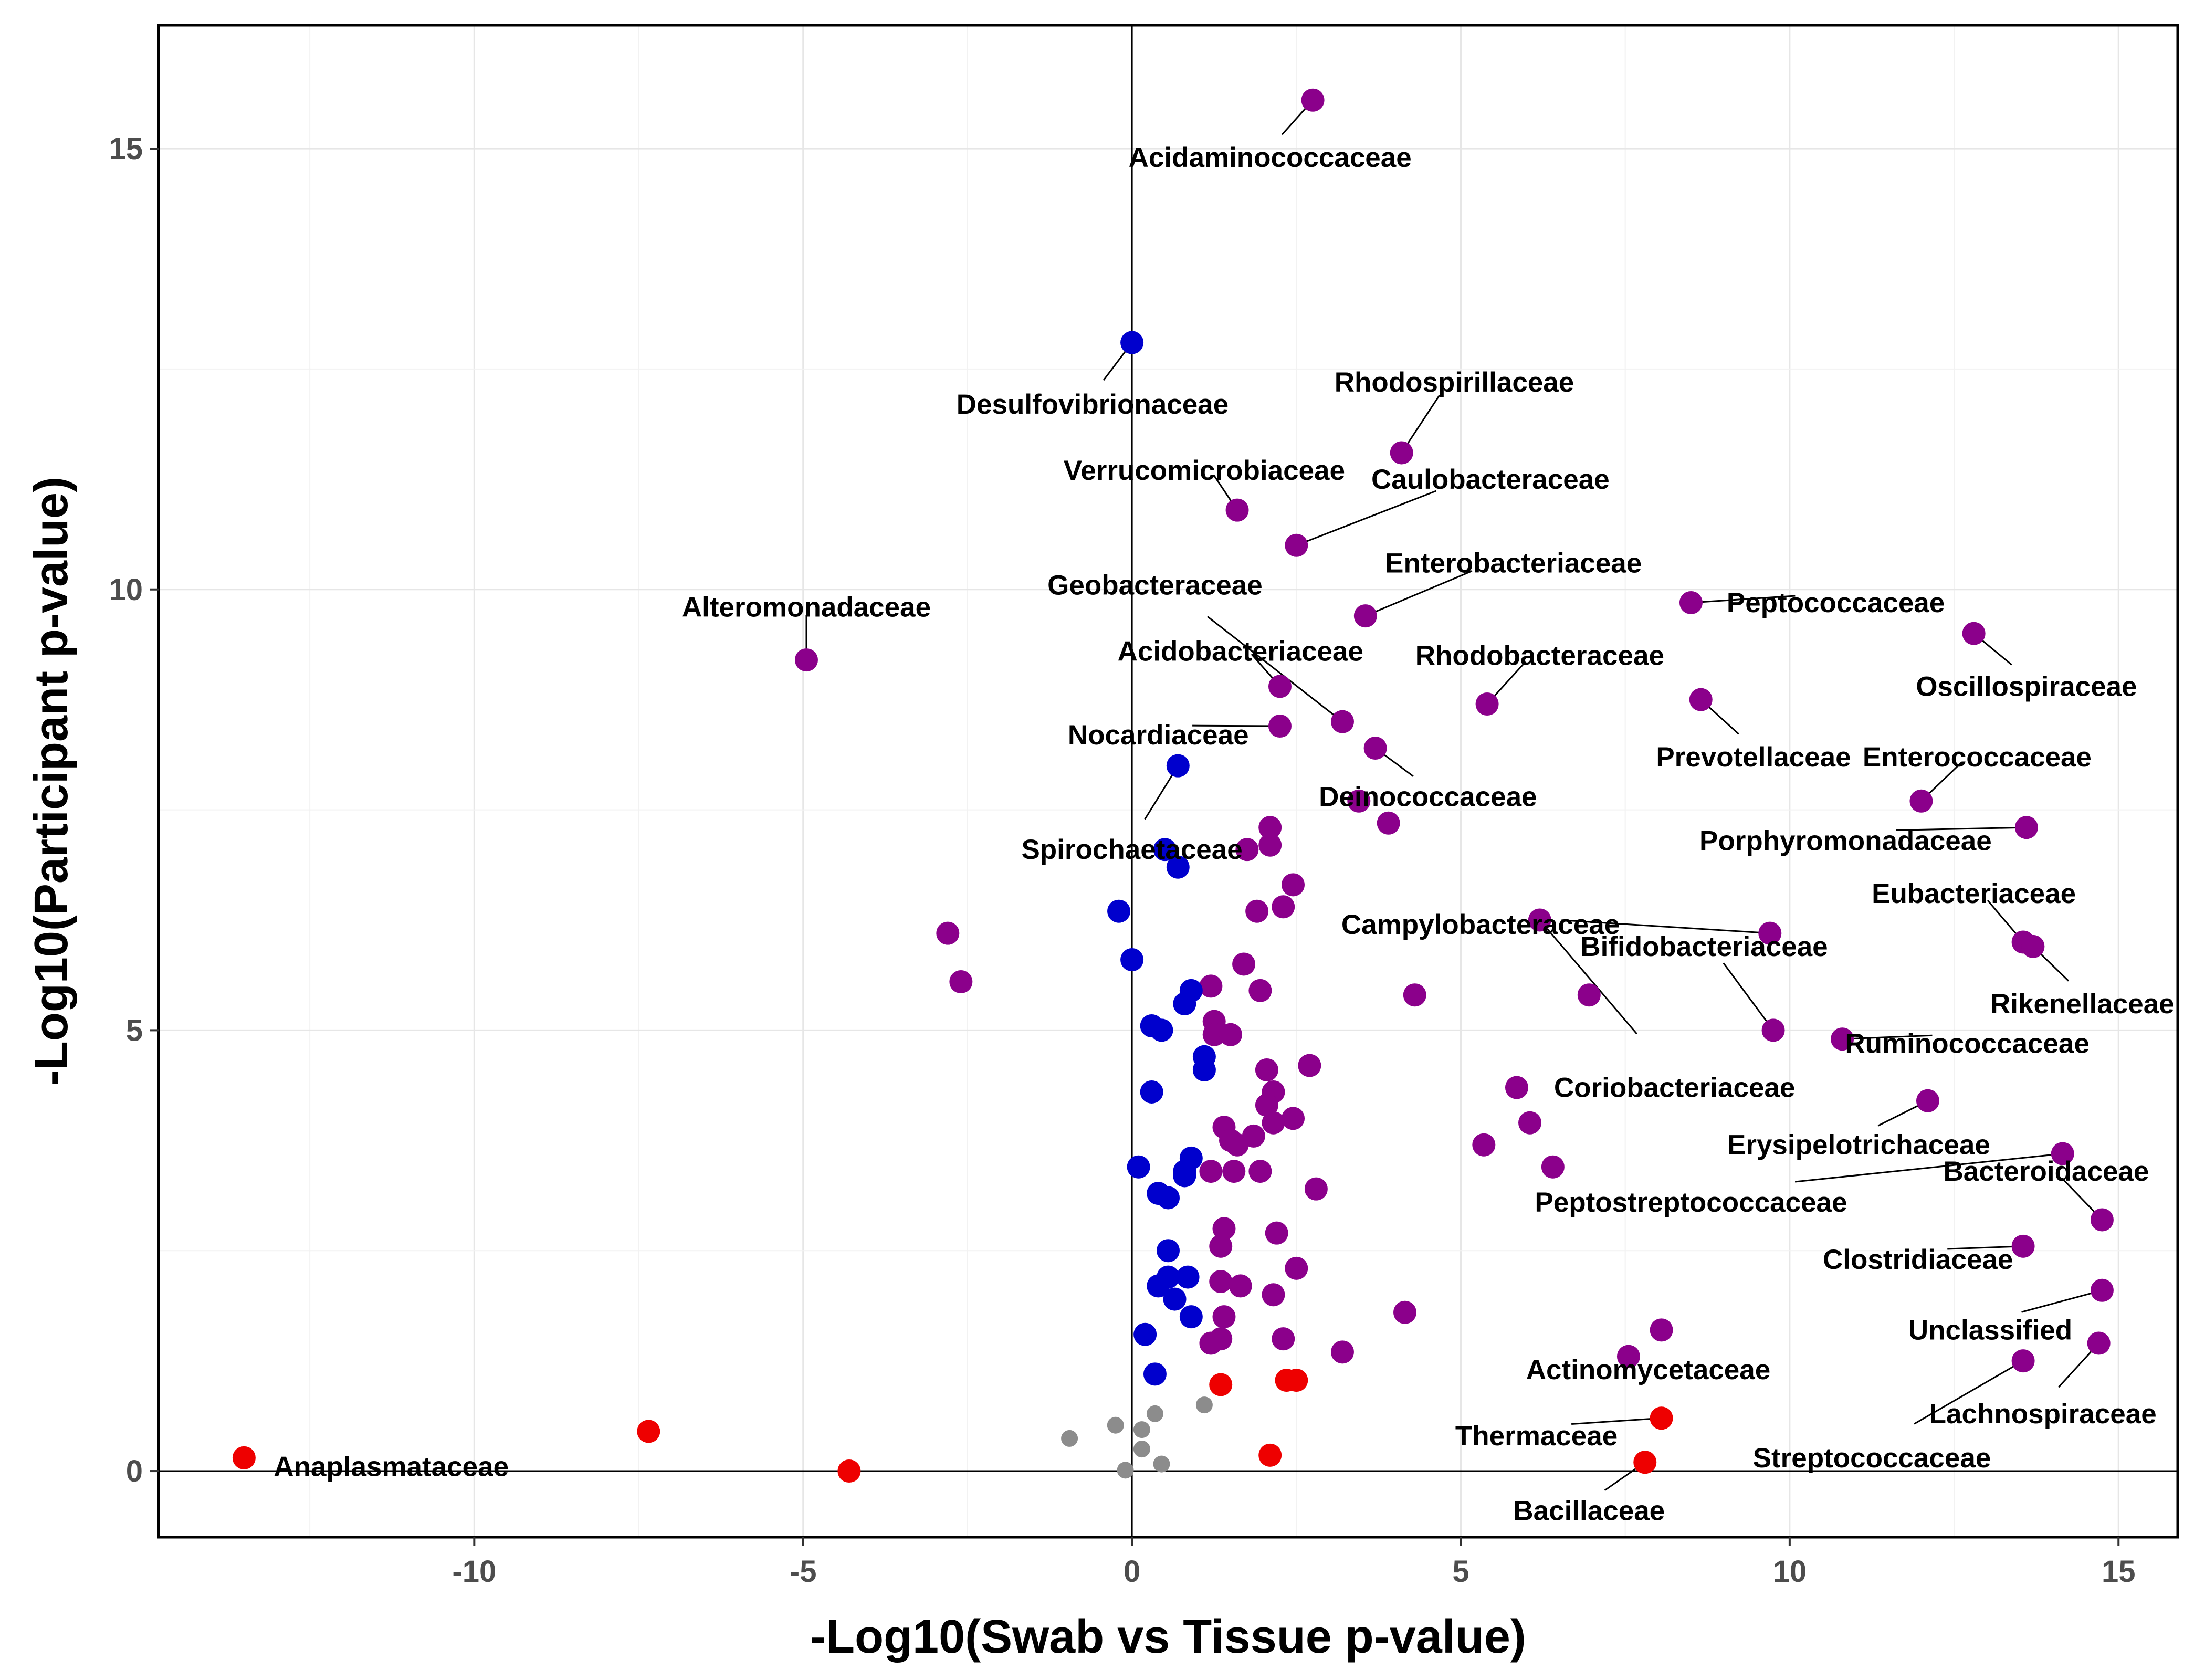 This screenshot has height=1680, width=2205. What do you see at coordinates (1845, 840) in the screenshot?
I see `point-label: Porphyromonadaceae` at bounding box center [1845, 840].